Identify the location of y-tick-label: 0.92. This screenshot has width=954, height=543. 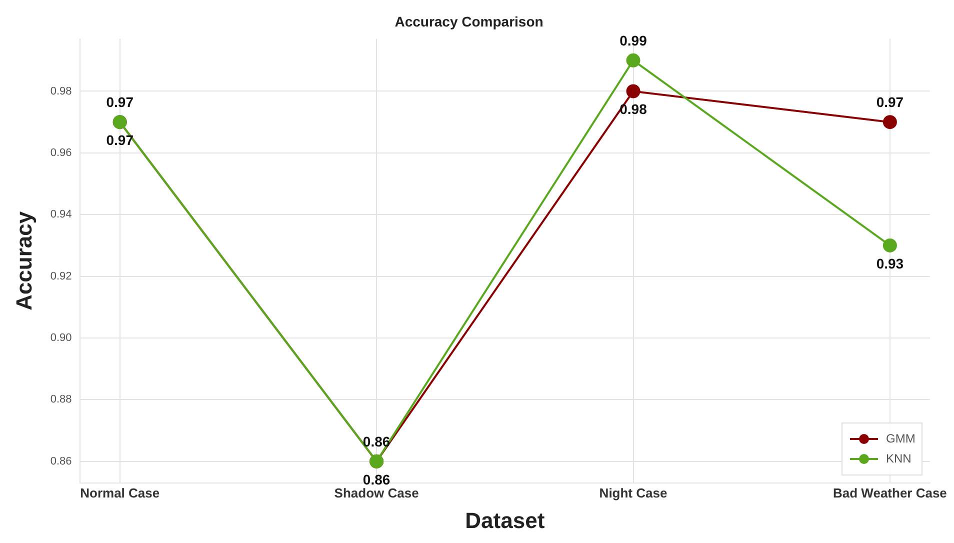
(61, 276).